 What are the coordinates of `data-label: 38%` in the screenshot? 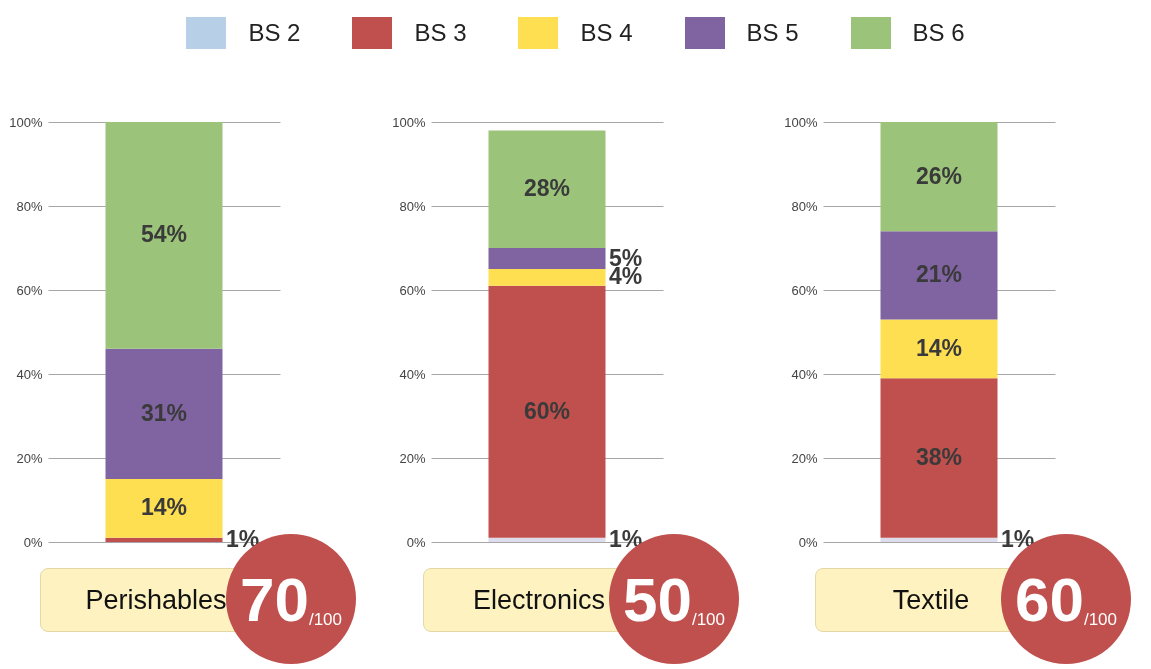 It's located at (939, 457).